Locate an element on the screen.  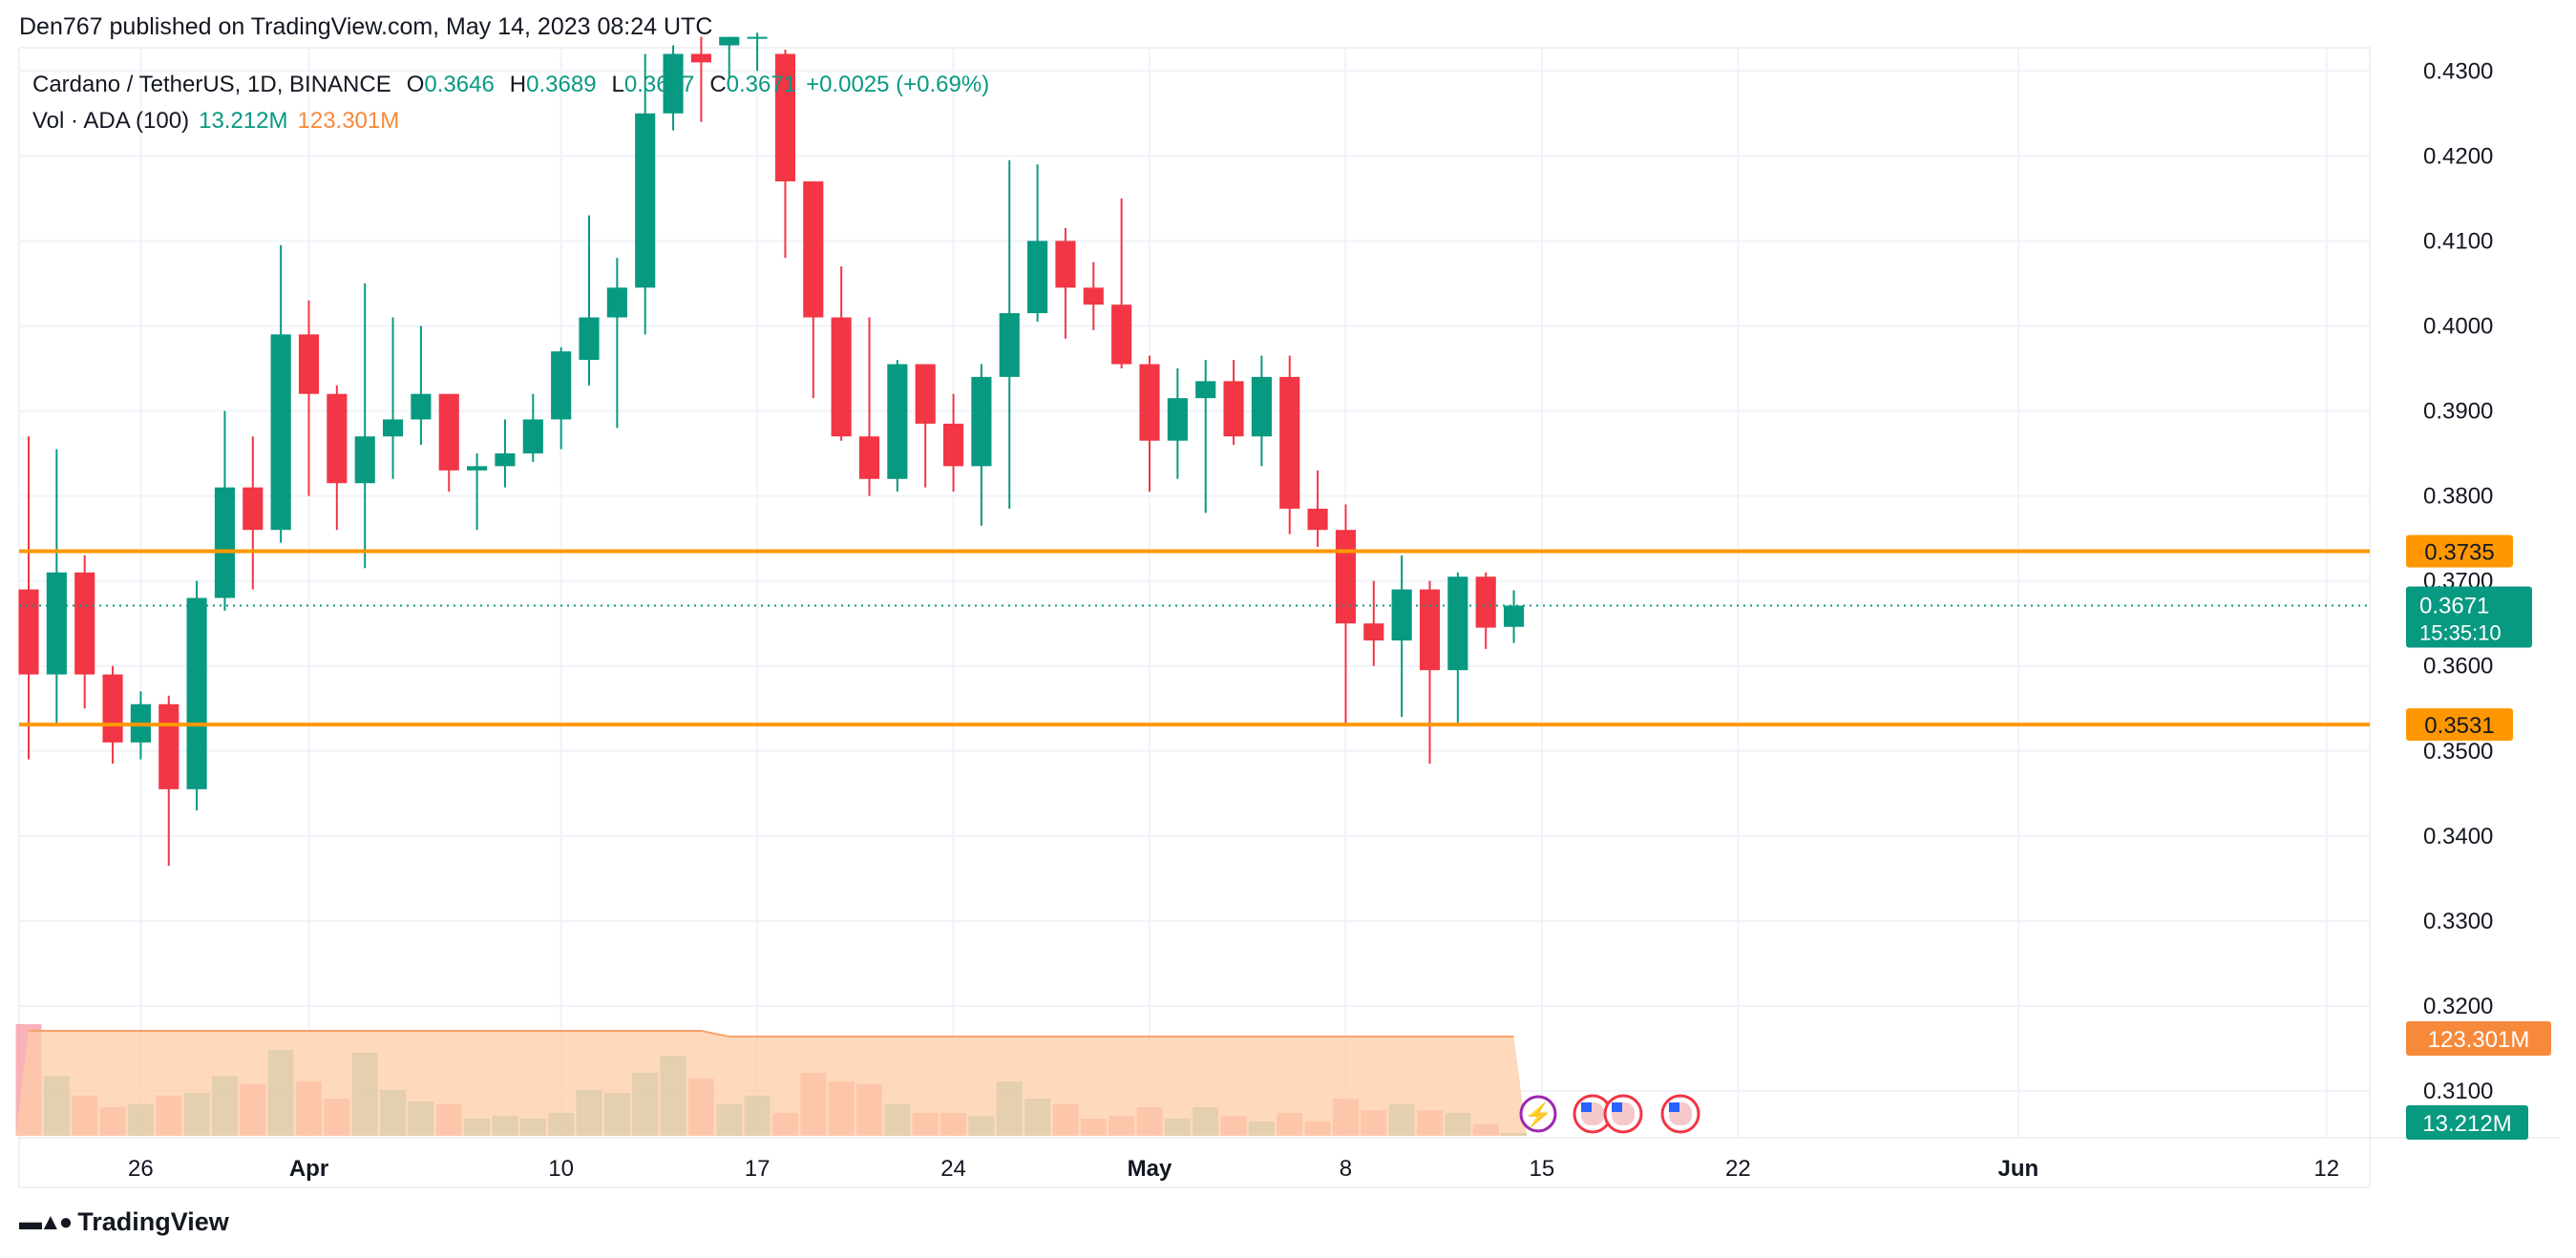
level-price-label: 0.3531 is located at coordinates (2459, 726).